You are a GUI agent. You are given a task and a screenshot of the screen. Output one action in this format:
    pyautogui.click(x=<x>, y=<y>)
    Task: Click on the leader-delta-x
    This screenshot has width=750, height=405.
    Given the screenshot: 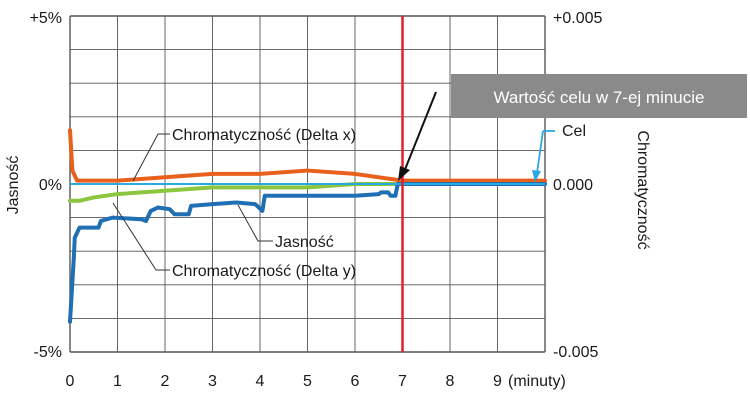 What is the action you would take?
    pyautogui.click(x=151, y=157)
    